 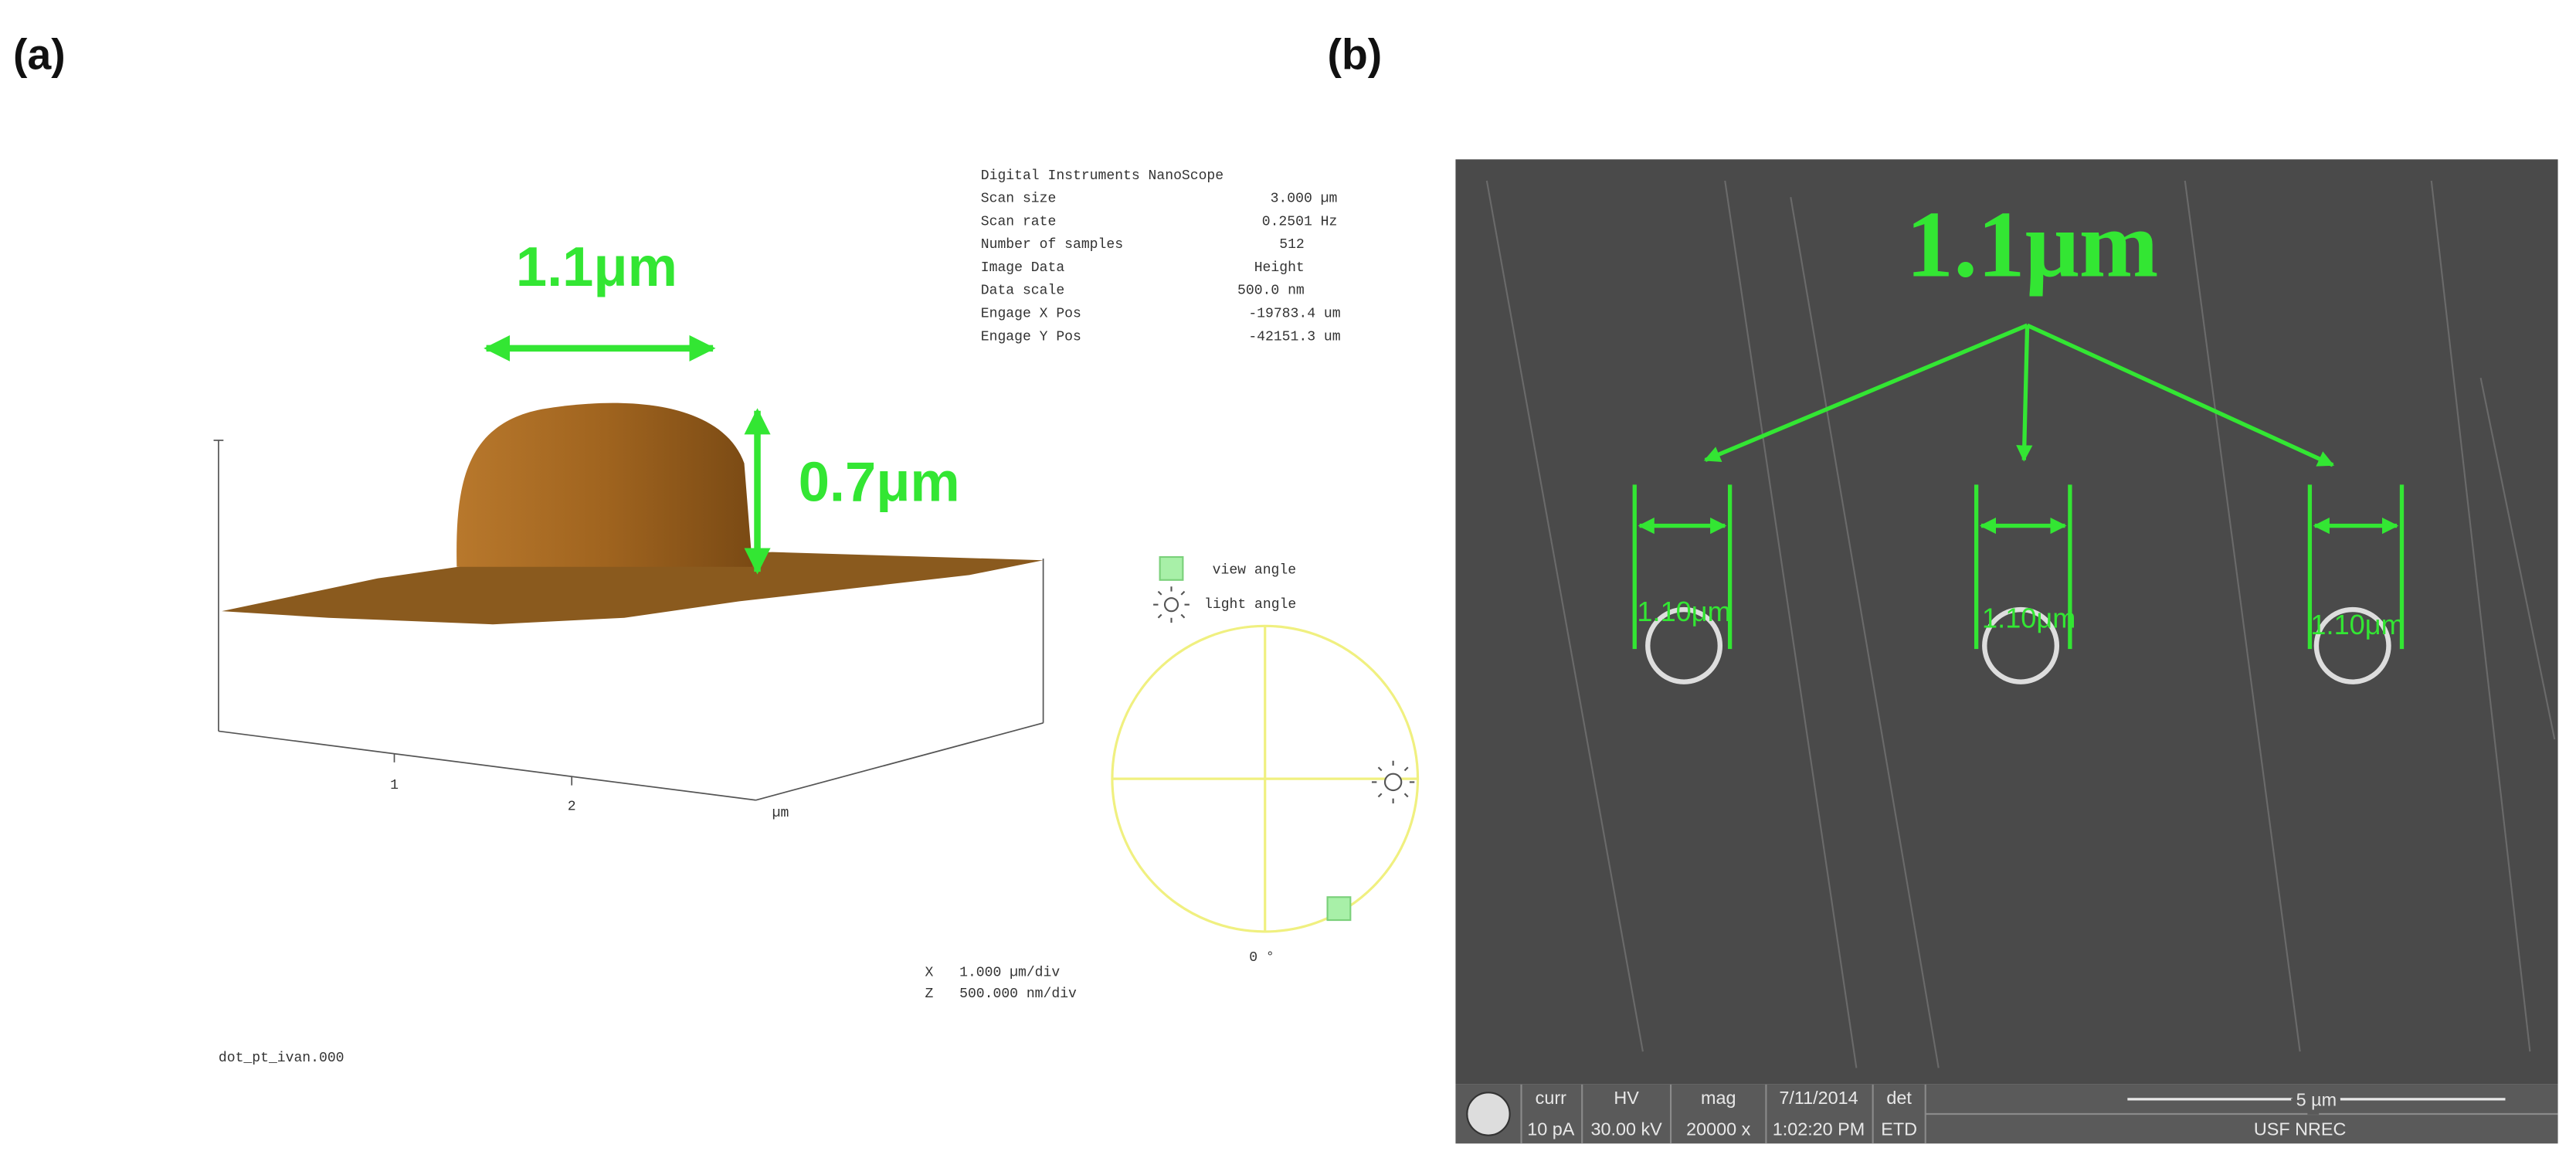 I want to click on info-value: Height, so click(x=1279, y=268).